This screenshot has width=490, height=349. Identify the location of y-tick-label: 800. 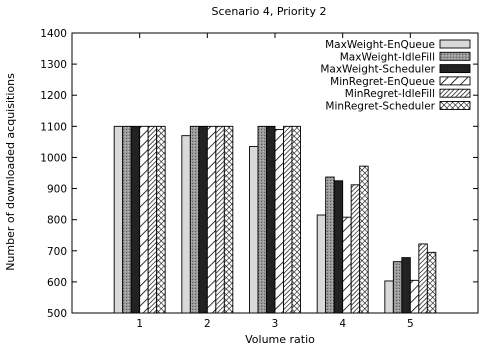
(57, 221).